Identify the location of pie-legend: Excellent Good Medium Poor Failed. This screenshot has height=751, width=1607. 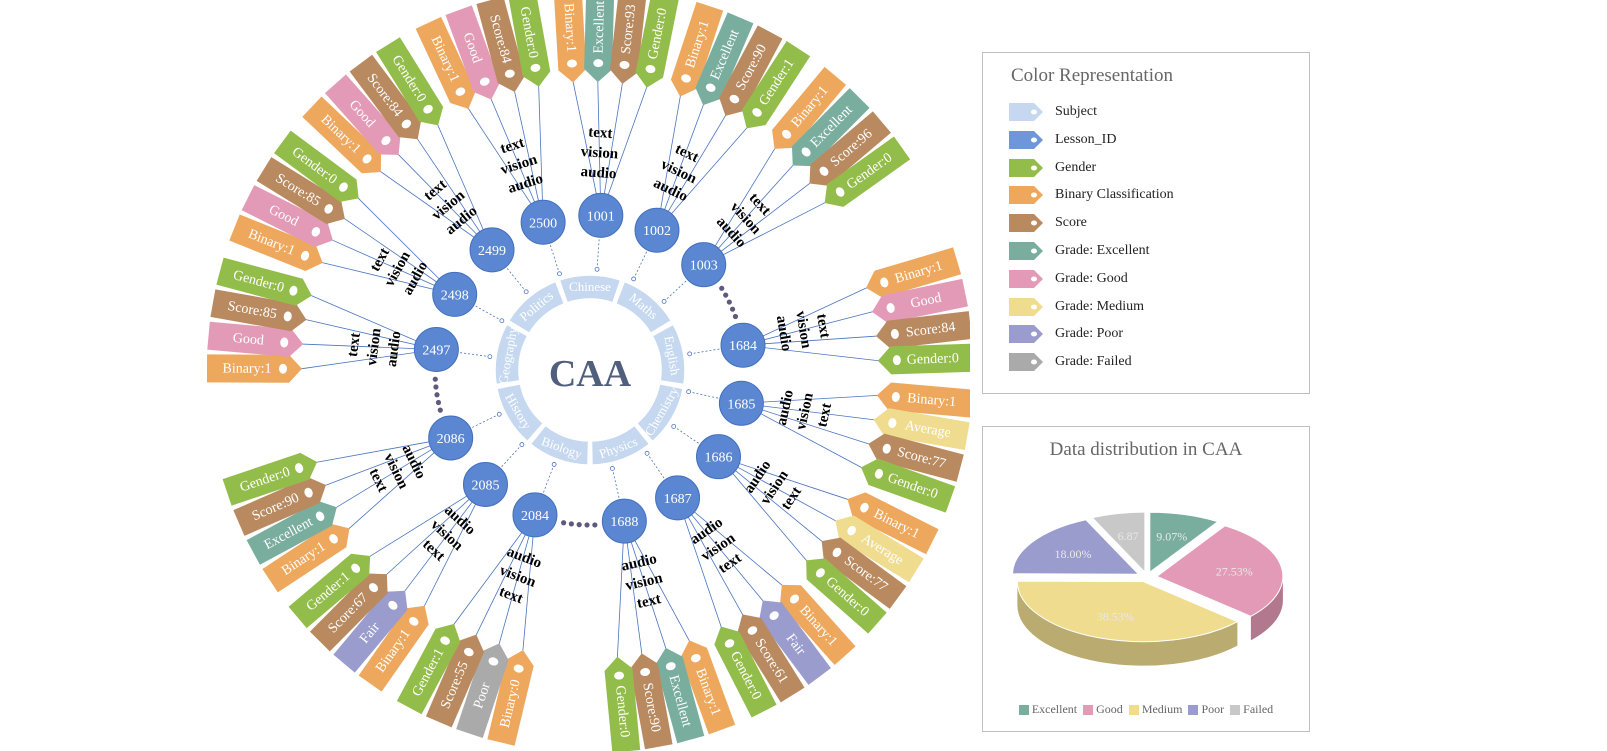
(1146, 709).